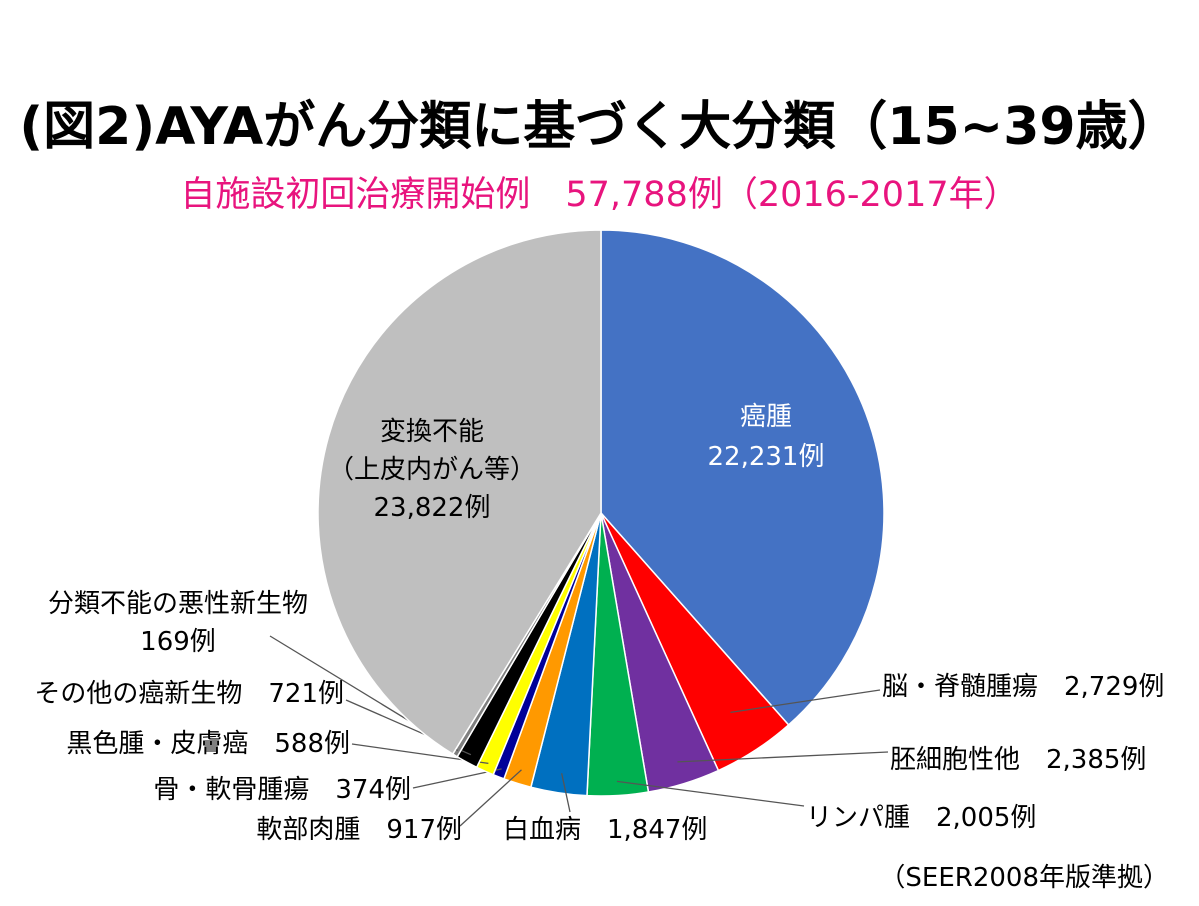 The width and height of the screenshot is (1199, 906). I want to click on slice-label-germ-cell: 胚細胞性他 2,385例, so click(1018, 760).